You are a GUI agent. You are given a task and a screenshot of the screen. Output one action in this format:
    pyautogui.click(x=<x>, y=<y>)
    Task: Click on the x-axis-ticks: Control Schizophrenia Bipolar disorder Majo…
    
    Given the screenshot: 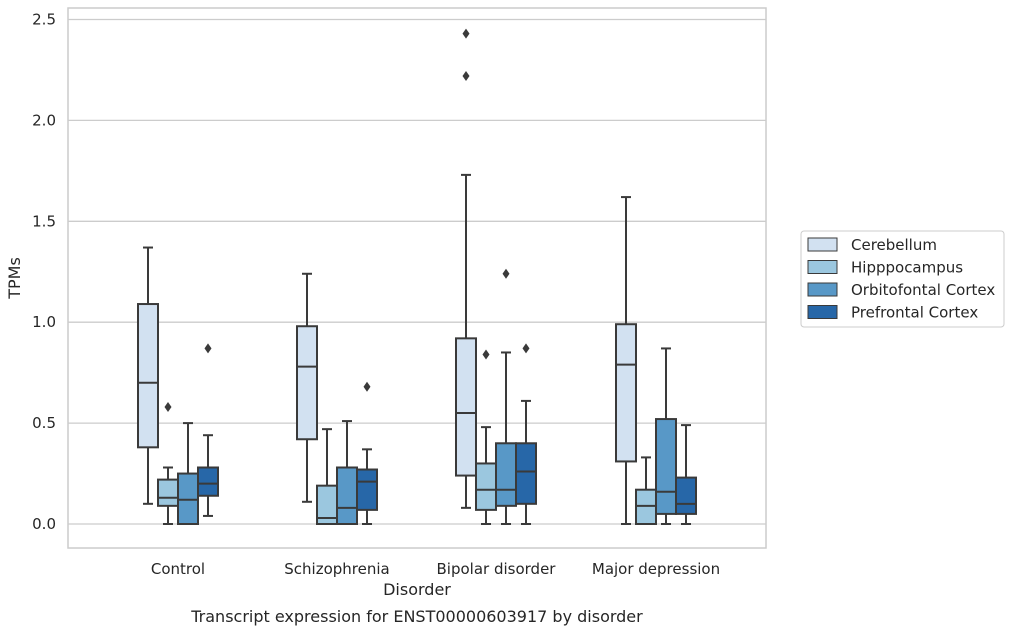 What is the action you would take?
    pyautogui.click(x=435, y=569)
    